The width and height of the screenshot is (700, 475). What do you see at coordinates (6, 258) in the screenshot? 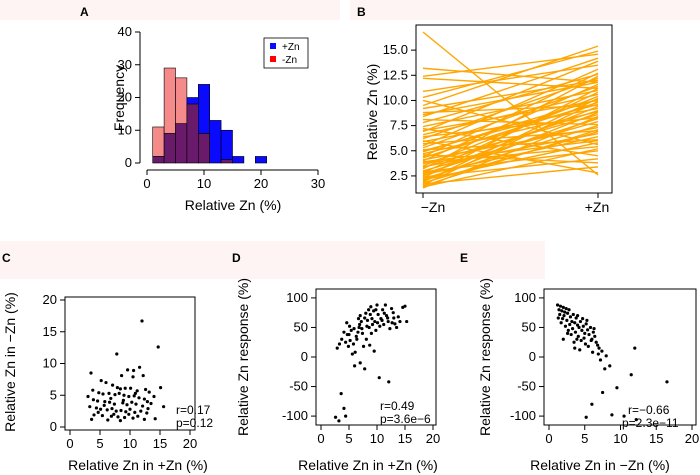
I see `panel-letter-c: C` at bounding box center [6, 258].